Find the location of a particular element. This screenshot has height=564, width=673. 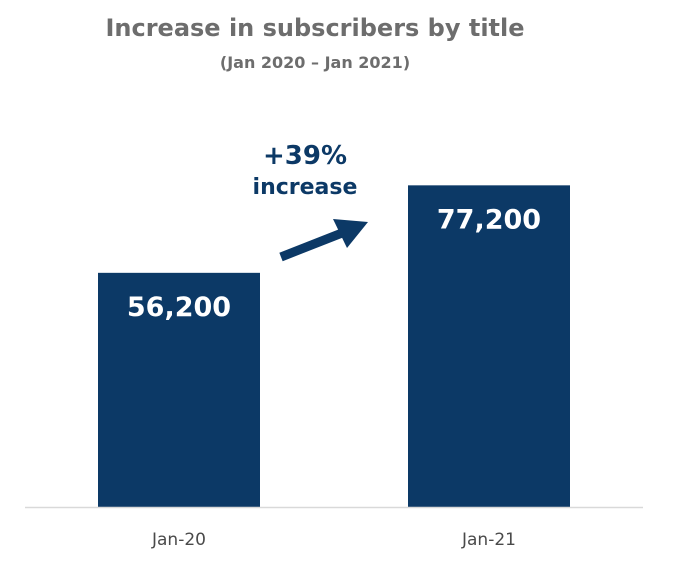

arrow-head is located at coordinates (350, 233).